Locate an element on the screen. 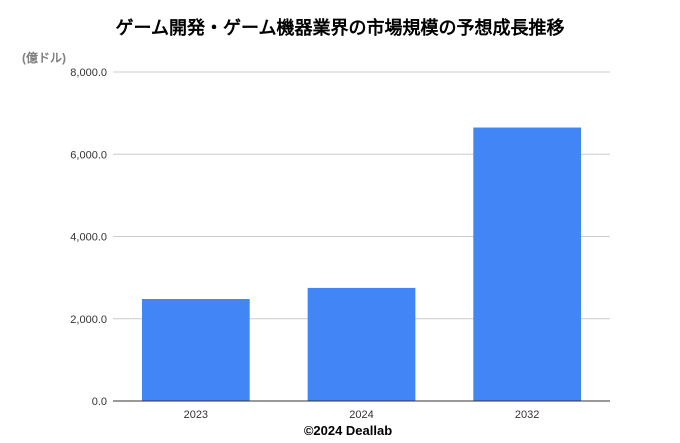 The image size is (680, 443). x-tick-label: 2032 is located at coordinates (527, 415).